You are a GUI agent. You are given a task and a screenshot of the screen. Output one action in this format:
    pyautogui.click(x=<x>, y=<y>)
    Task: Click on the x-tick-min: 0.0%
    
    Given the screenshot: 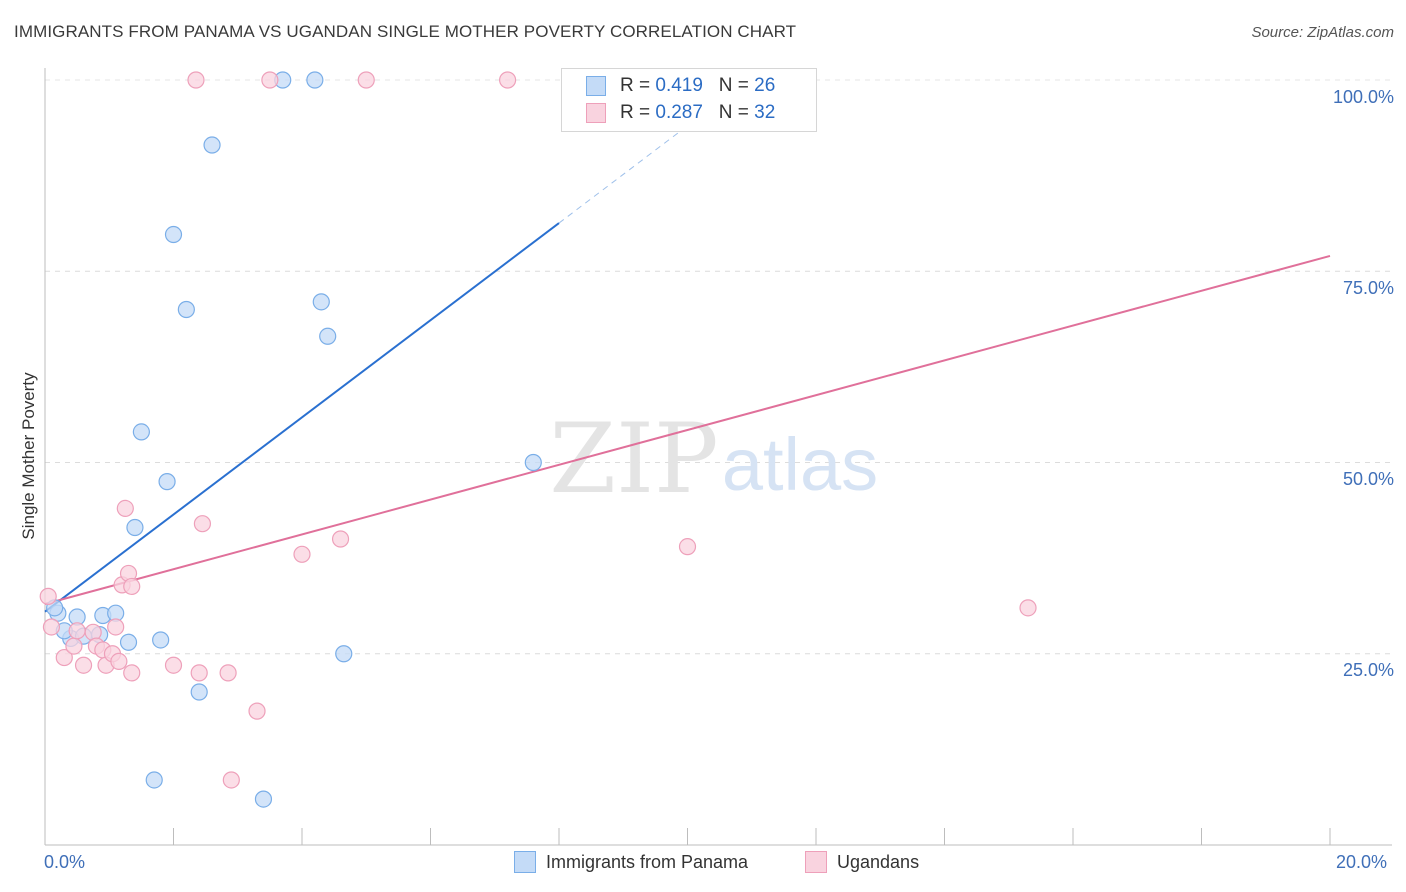 What is the action you would take?
    pyautogui.click(x=65, y=862)
    